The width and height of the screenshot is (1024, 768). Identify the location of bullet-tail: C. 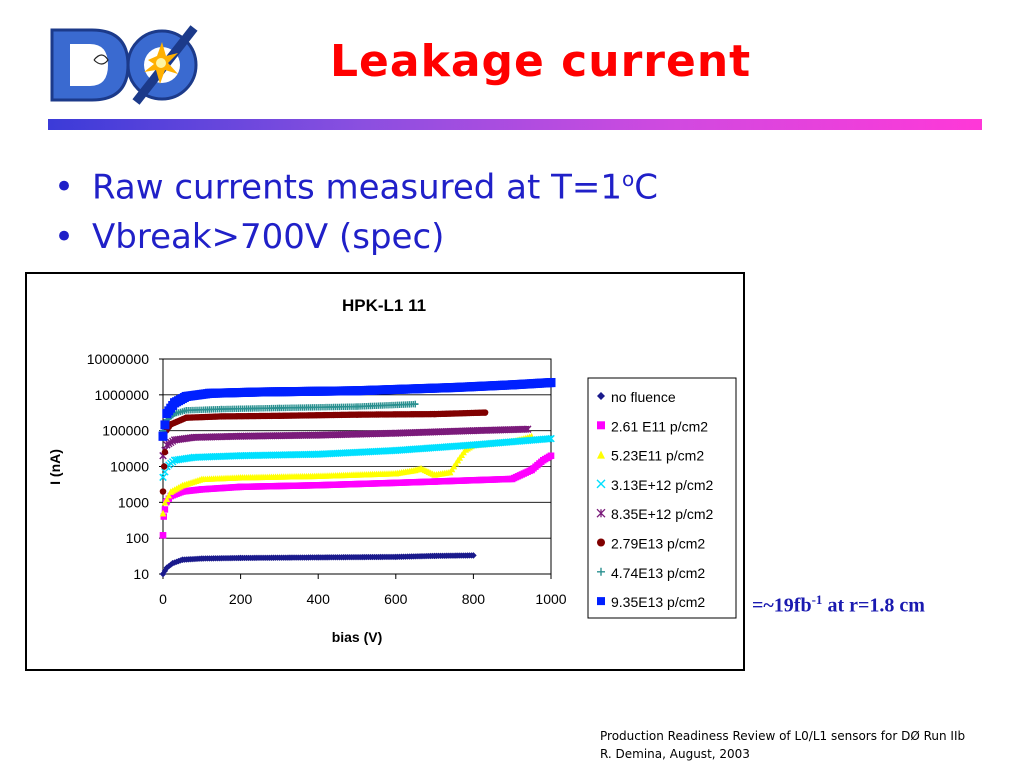
(646, 187).